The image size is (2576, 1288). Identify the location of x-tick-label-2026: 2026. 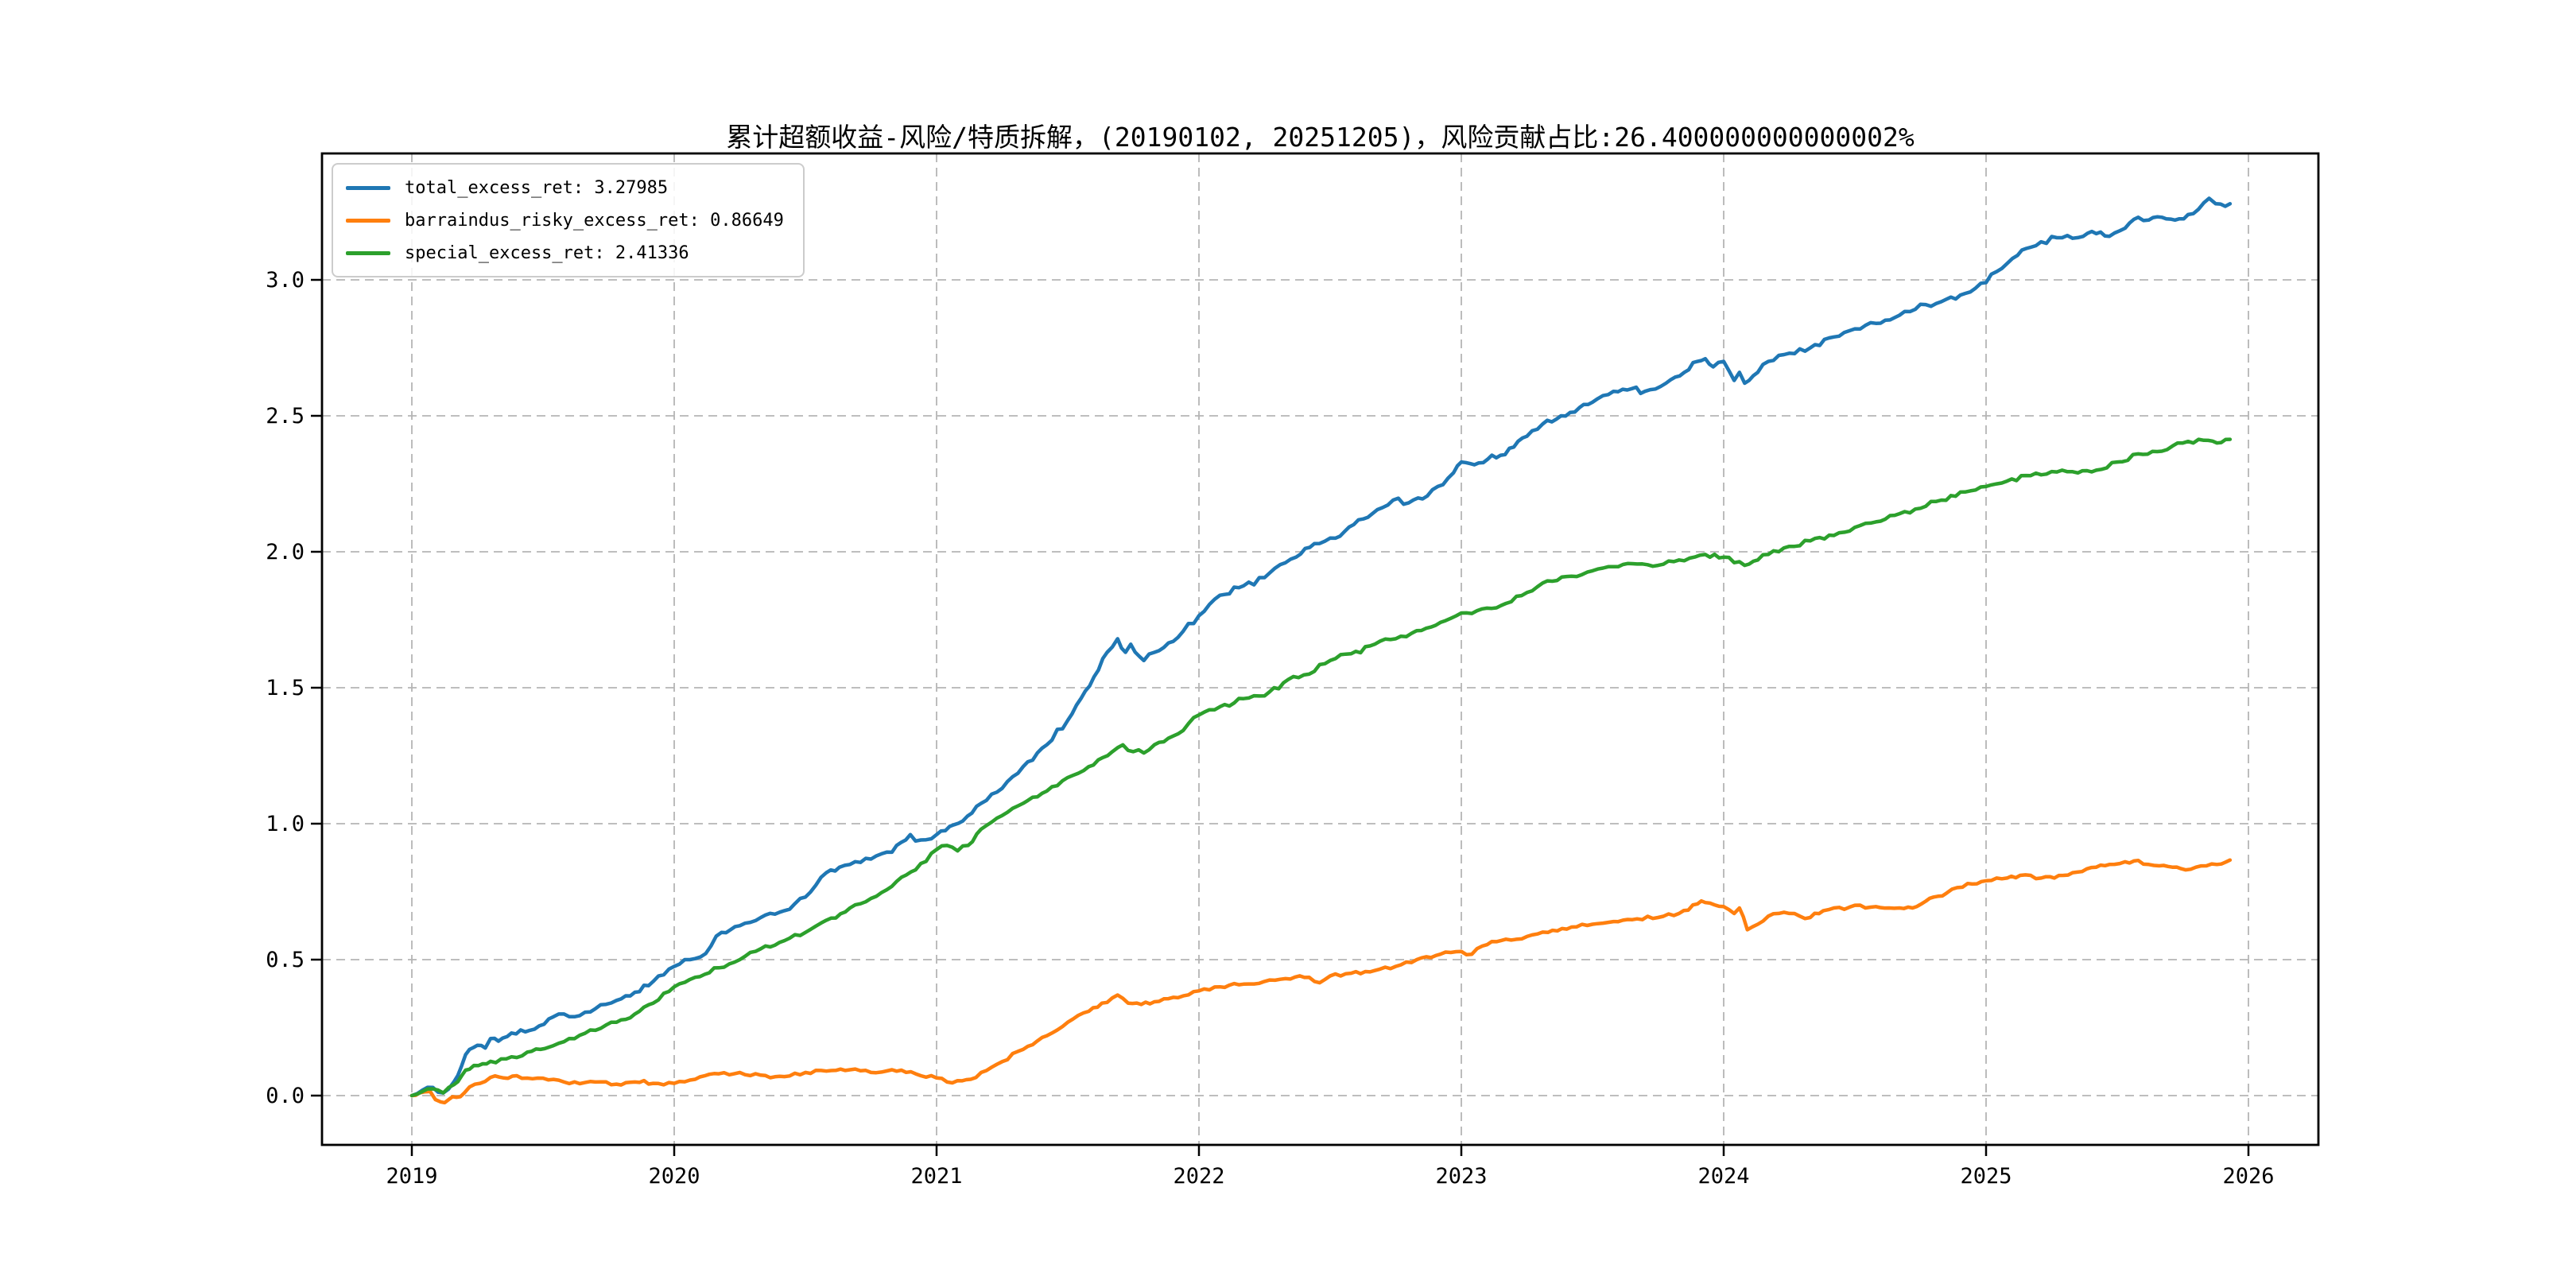
(2248, 1176).